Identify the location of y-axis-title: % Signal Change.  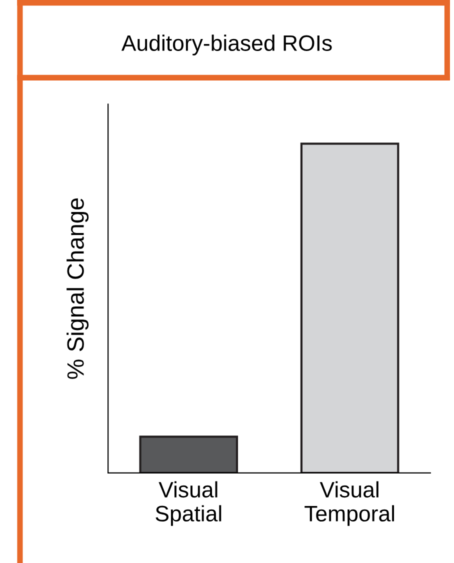
(77, 288).